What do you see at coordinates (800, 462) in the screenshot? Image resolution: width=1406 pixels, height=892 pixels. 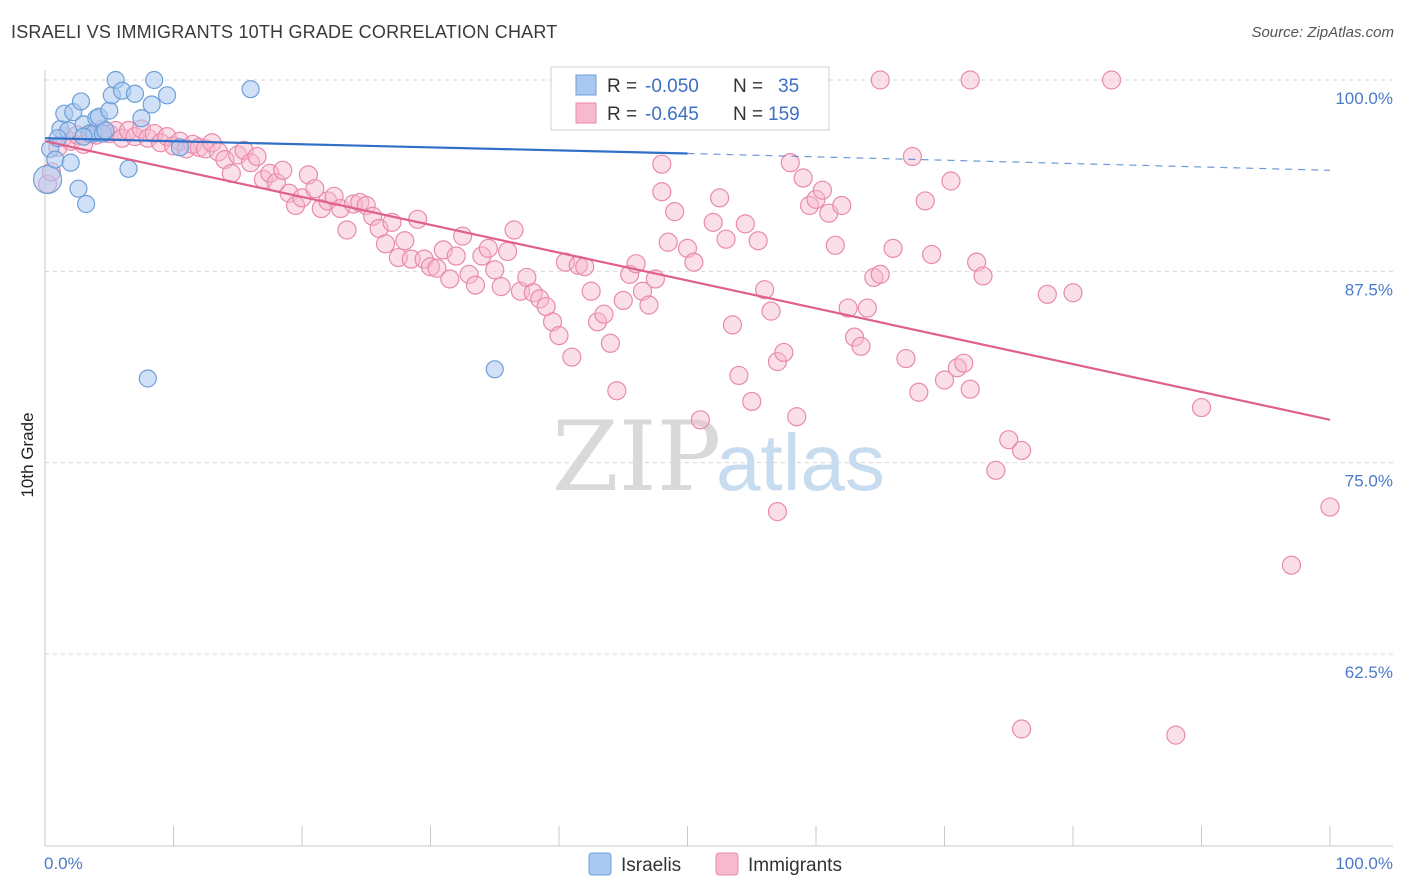 I see `watermark-atlas: atlas` at bounding box center [800, 462].